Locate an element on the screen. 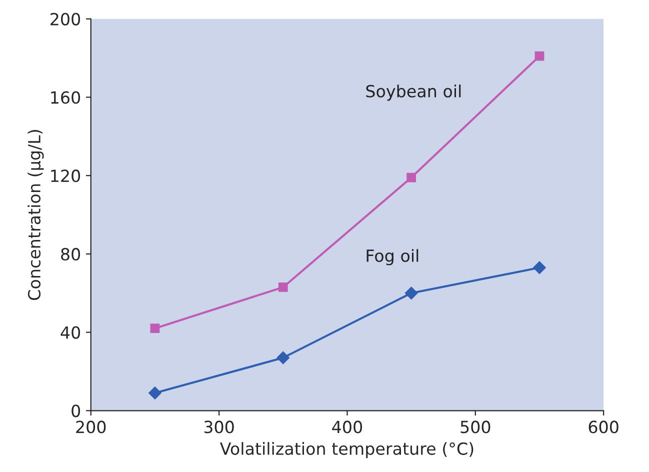 The height and width of the screenshot is (472, 649). y-tick-label: 80 is located at coordinates (70, 254).